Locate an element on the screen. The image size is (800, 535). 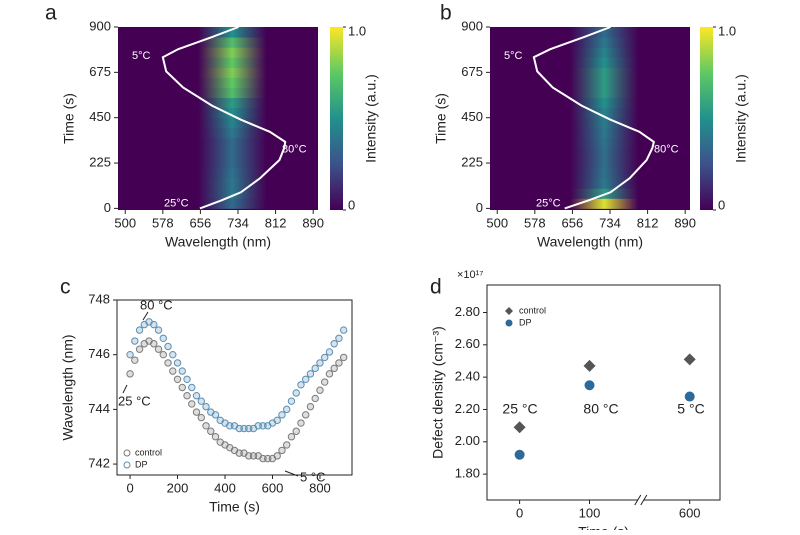
x-tick-label: 734 is located at coordinates (238, 222).